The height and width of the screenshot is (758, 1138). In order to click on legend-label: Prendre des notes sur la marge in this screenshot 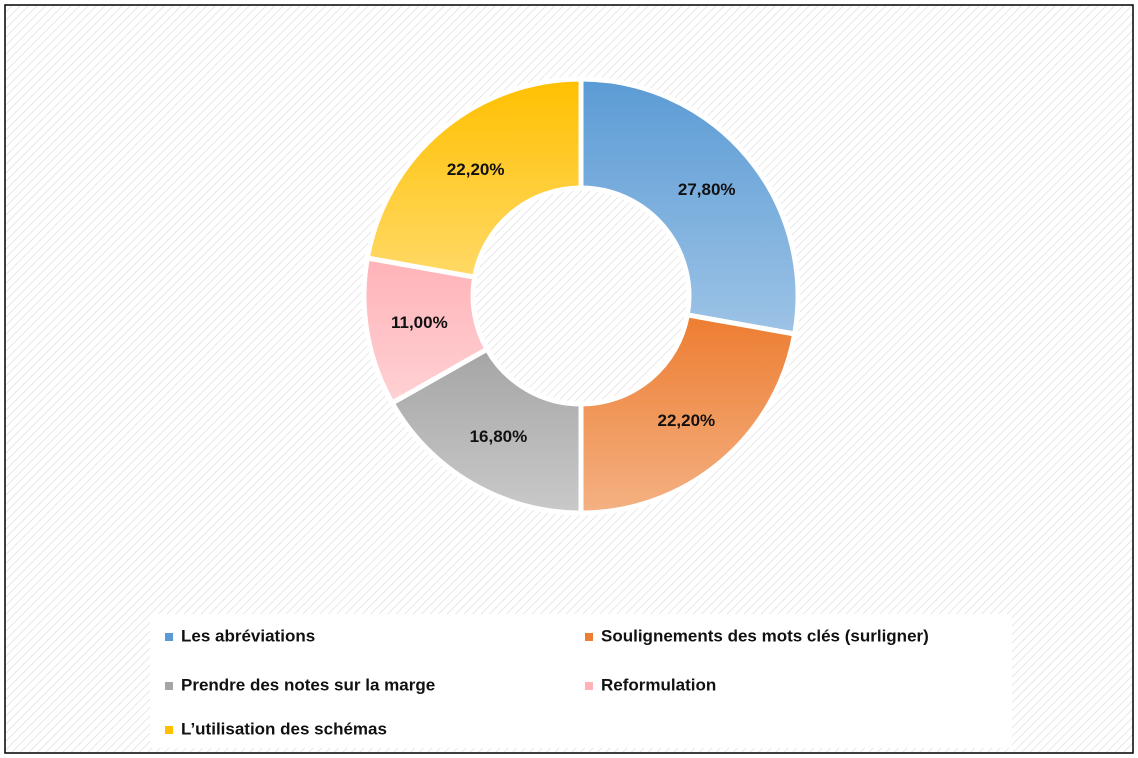, I will do `click(308, 684)`.